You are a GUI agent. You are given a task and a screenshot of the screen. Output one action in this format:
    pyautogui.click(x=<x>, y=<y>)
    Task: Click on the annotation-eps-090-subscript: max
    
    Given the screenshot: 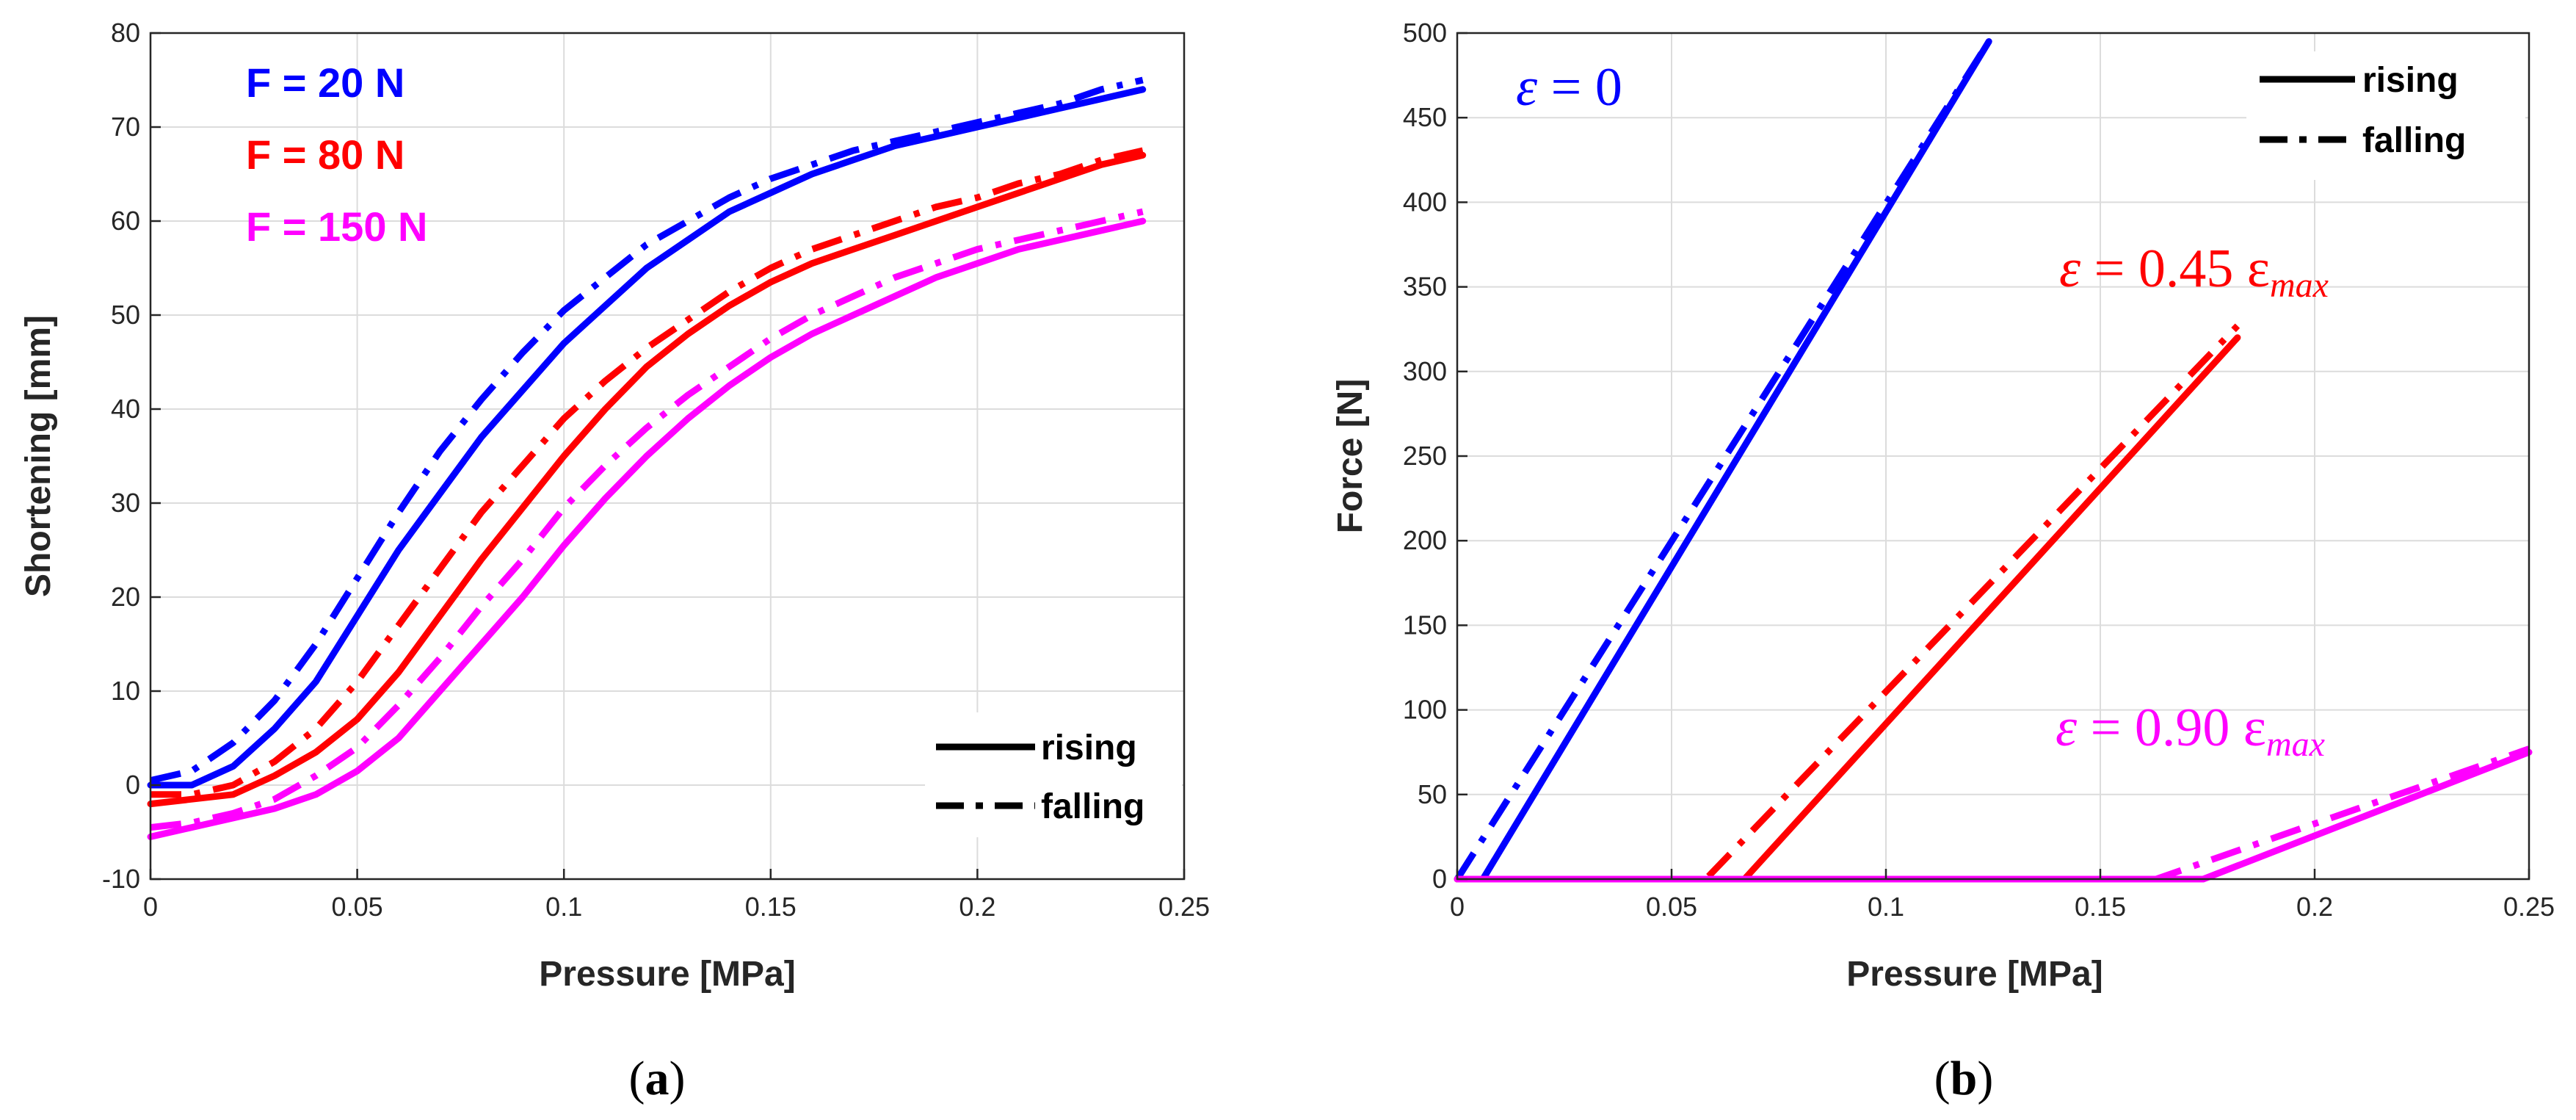 What is the action you would take?
    pyautogui.click(x=2295, y=744)
    